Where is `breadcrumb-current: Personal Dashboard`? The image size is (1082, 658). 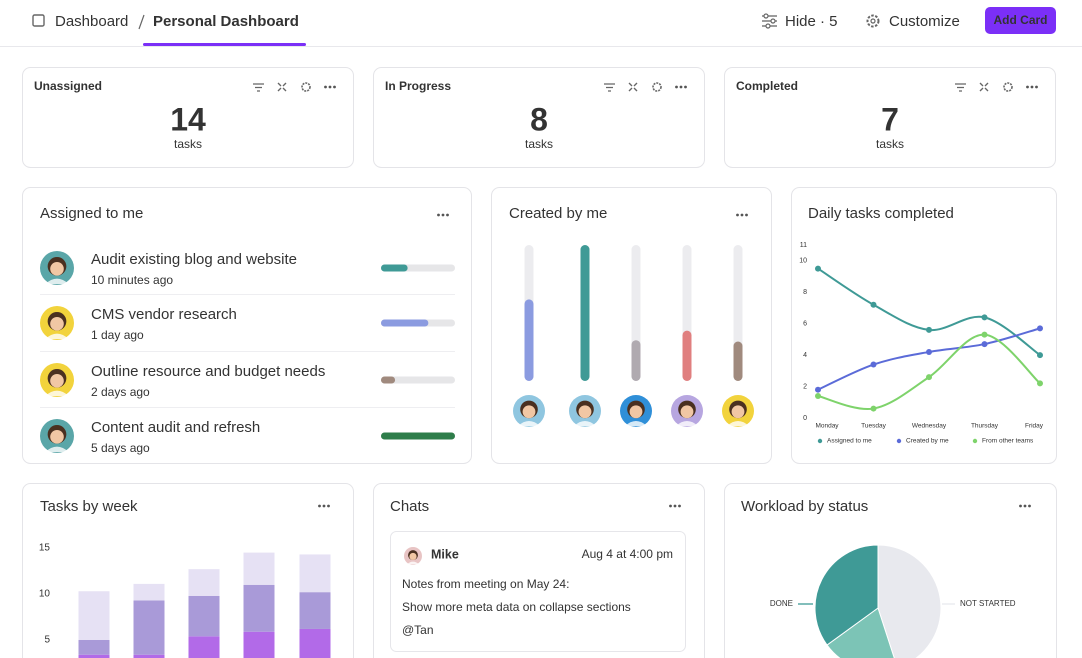 breadcrumb-current: Personal Dashboard is located at coordinates (226, 21).